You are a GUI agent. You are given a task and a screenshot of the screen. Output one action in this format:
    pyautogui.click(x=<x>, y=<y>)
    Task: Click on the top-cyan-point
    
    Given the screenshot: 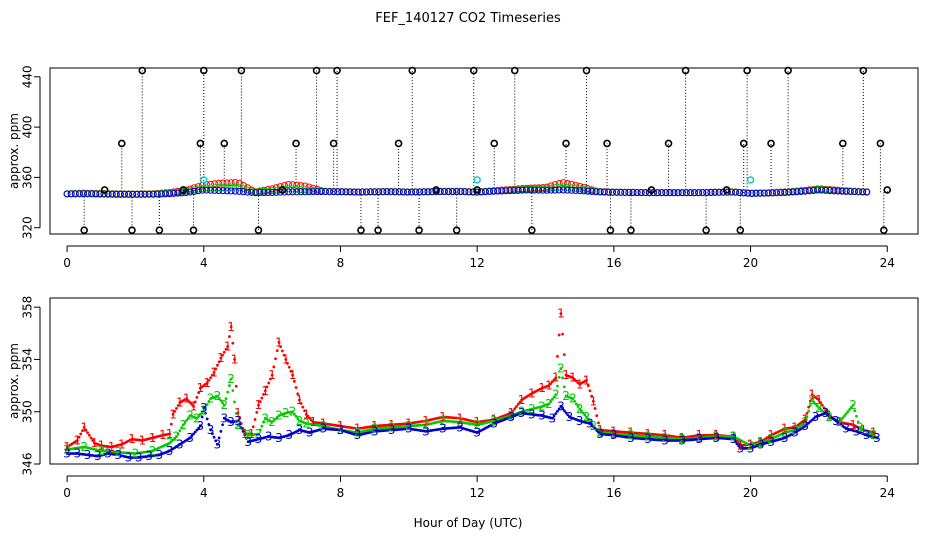 What is the action you would take?
    pyautogui.click(x=204, y=180)
    